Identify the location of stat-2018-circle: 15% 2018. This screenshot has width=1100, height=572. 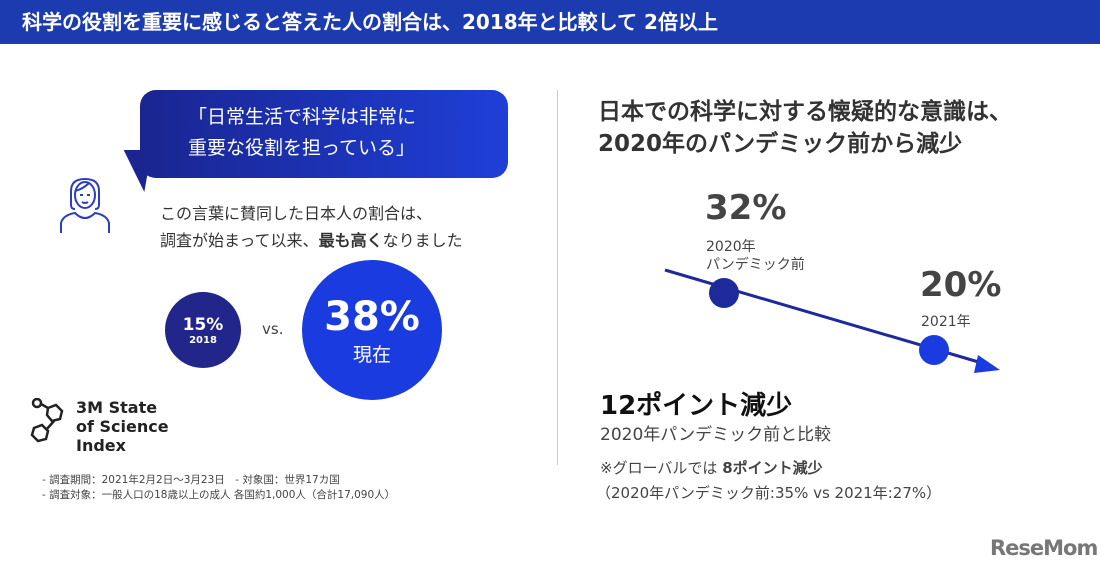
(203, 330).